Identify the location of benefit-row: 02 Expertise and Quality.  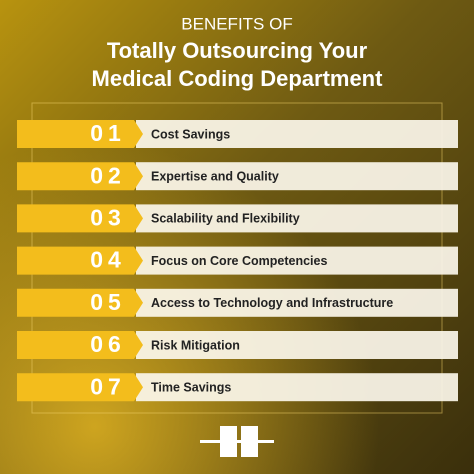
(237, 176).